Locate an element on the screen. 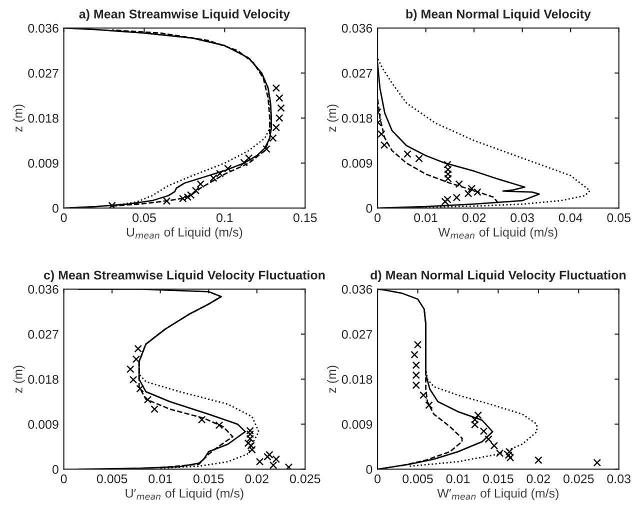 The image size is (638, 510). chart-title: d) Mean Normal Liquid Velocity Fluctuation is located at coordinates (498, 276).